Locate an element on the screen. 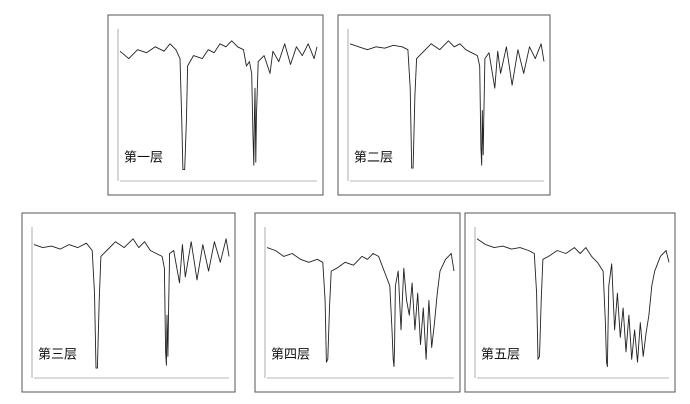 The height and width of the screenshot is (404, 690). panel-label: 第四层 is located at coordinates (290, 355).